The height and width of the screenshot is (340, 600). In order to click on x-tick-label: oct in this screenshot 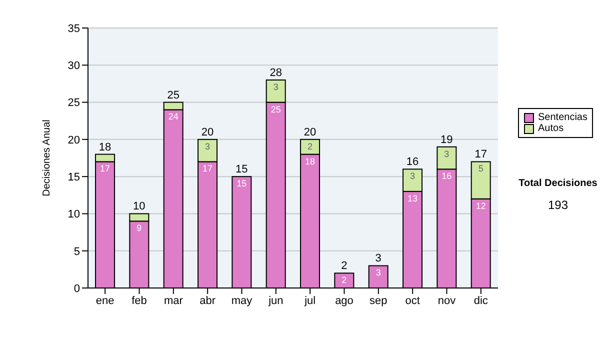, I will do `click(412, 300)`.